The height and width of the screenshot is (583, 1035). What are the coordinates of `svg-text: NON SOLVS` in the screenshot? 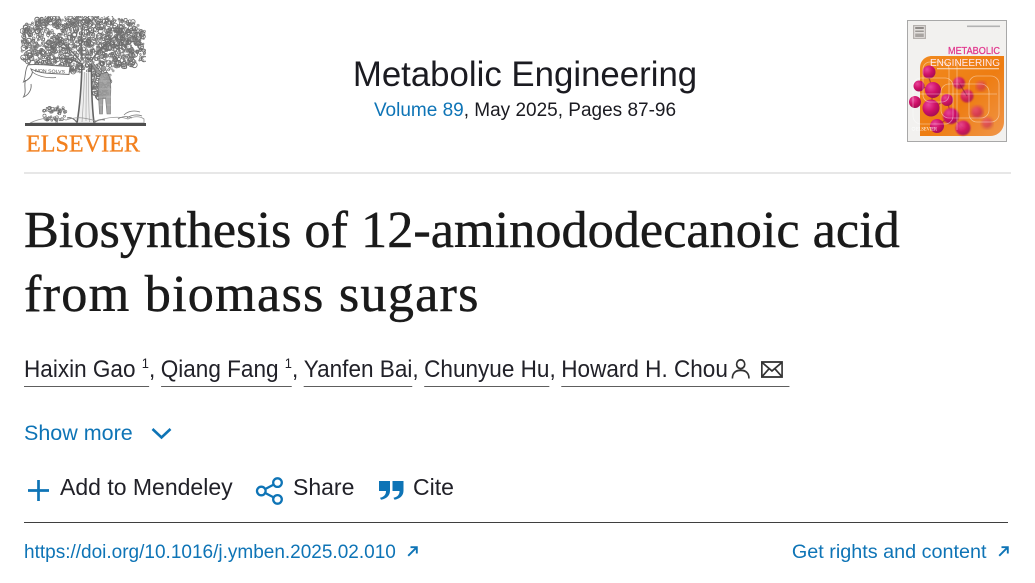 It's located at (50, 71).